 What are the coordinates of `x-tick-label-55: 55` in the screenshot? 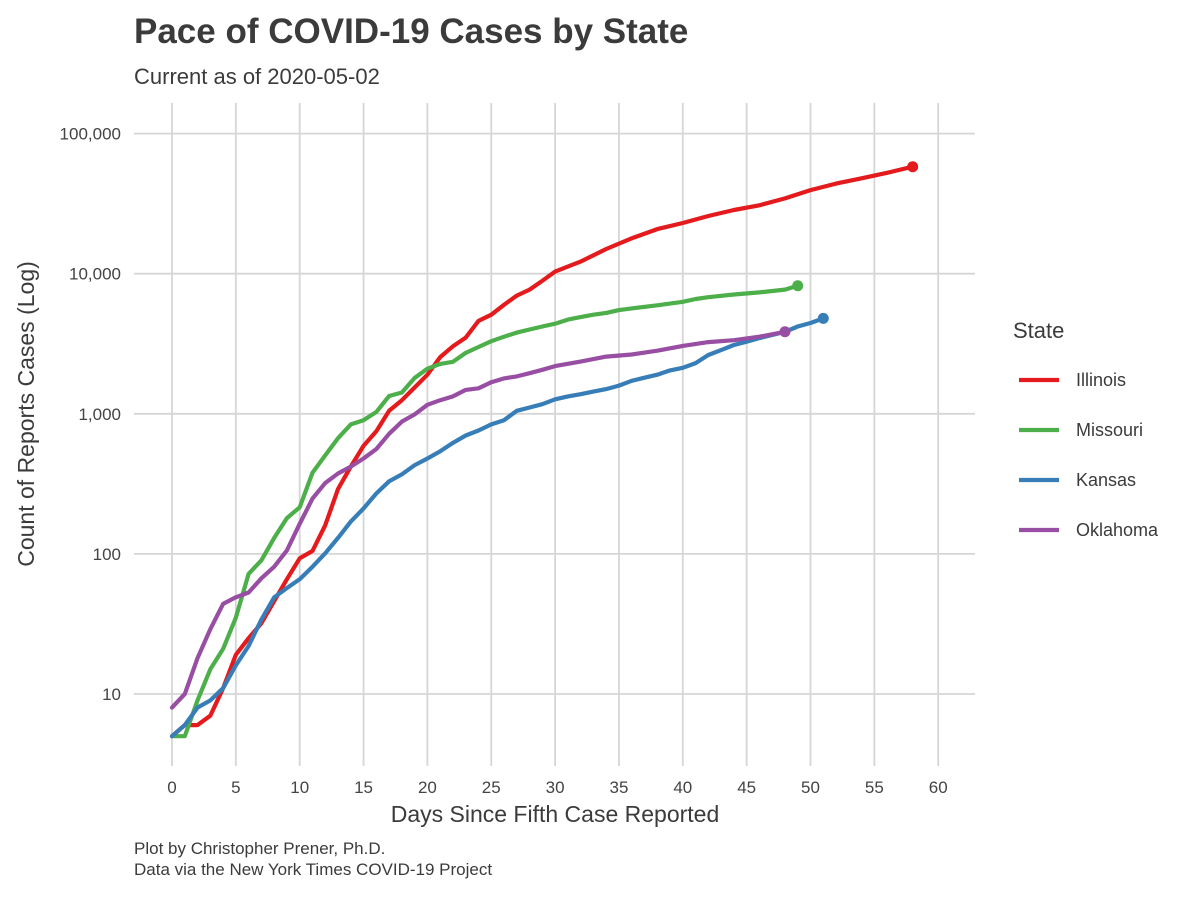 It's located at (874, 787).